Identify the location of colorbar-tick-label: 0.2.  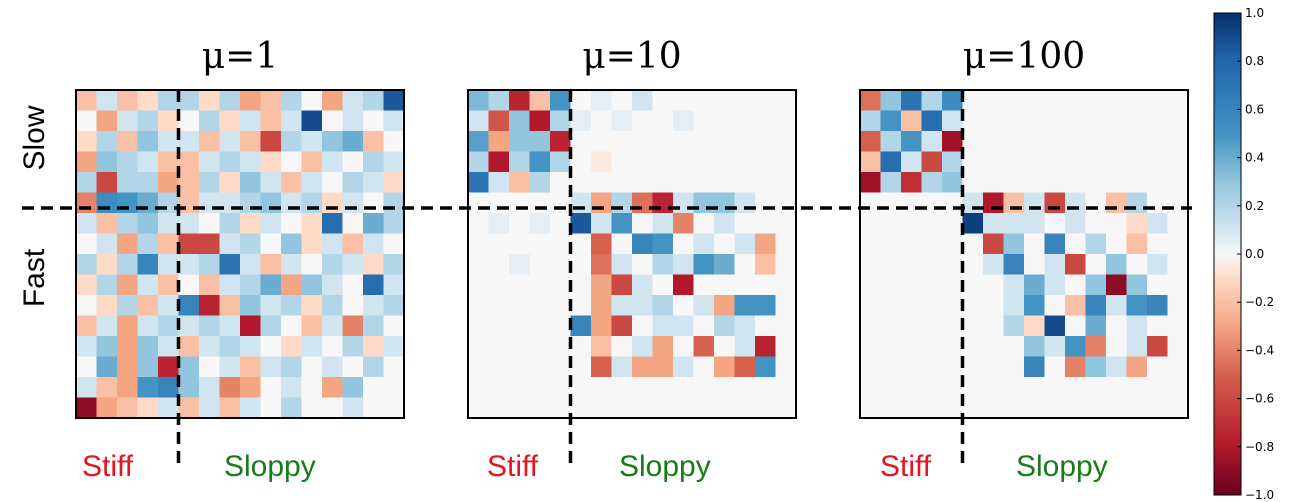
(1254, 206).